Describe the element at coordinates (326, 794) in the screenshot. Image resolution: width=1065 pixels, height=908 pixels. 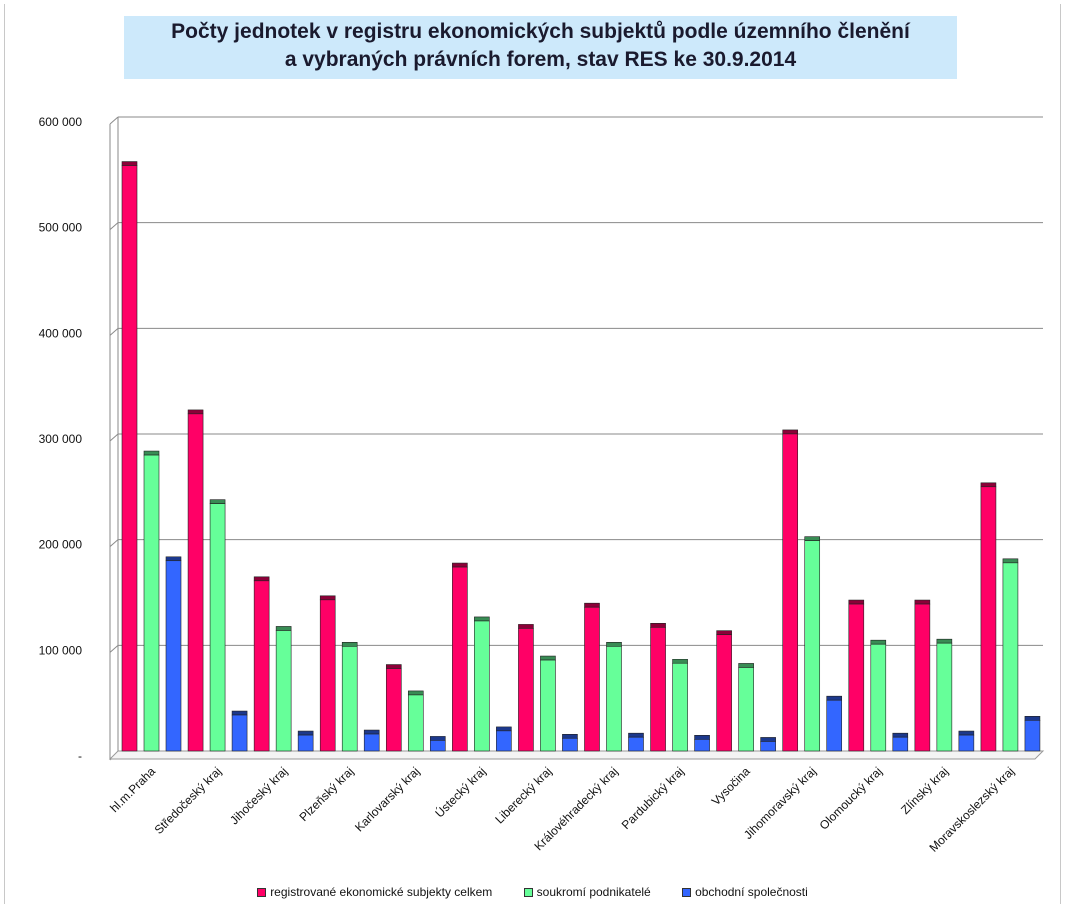
I see `x-tick-label: Plzeňský kraj` at that location.